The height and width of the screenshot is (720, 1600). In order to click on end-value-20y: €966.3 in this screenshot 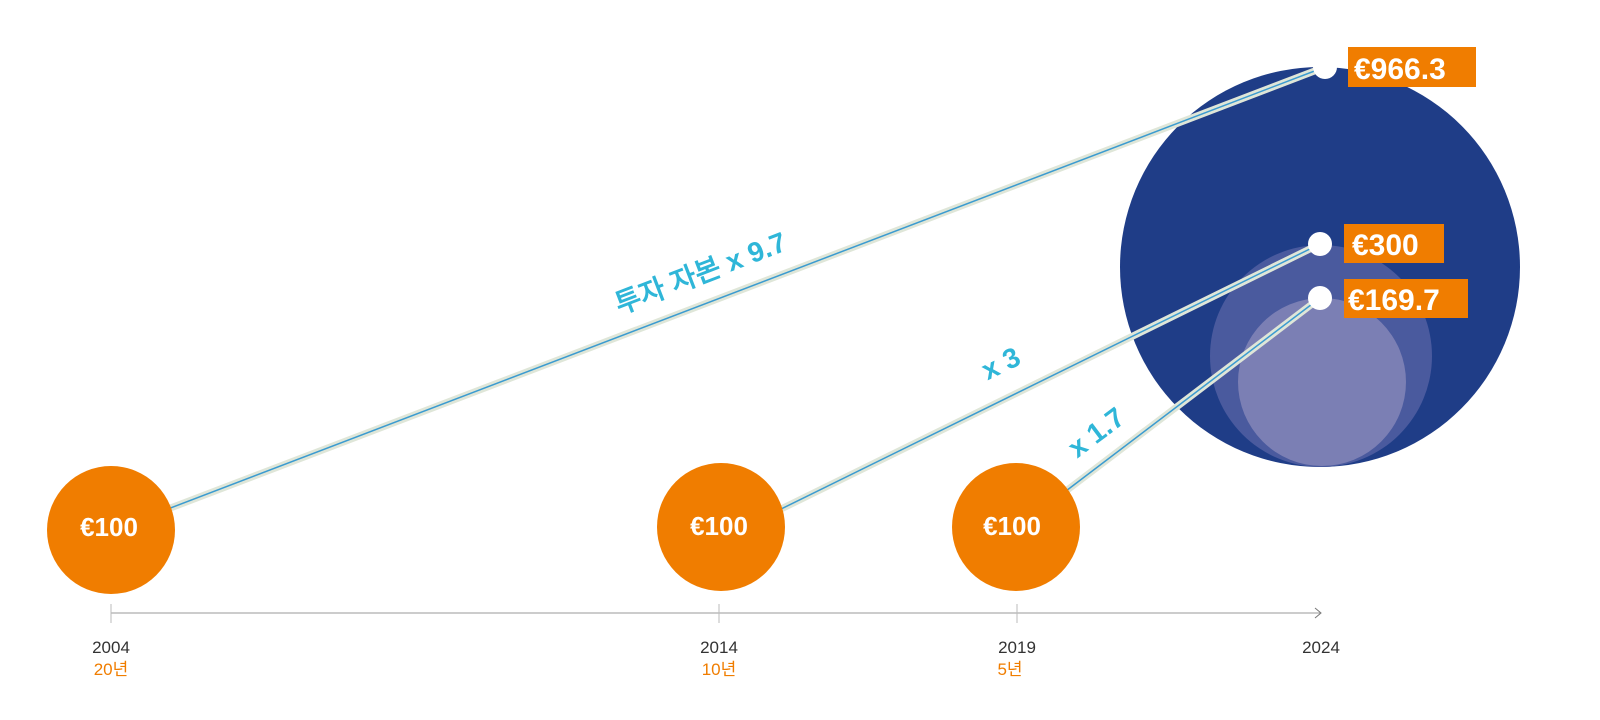, I will do `click(1400, 69)`.